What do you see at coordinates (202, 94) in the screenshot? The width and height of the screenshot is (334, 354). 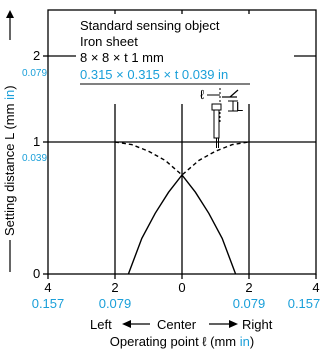 I see `diagram-ell-label: ℓ` at bounding box center [202, 94].